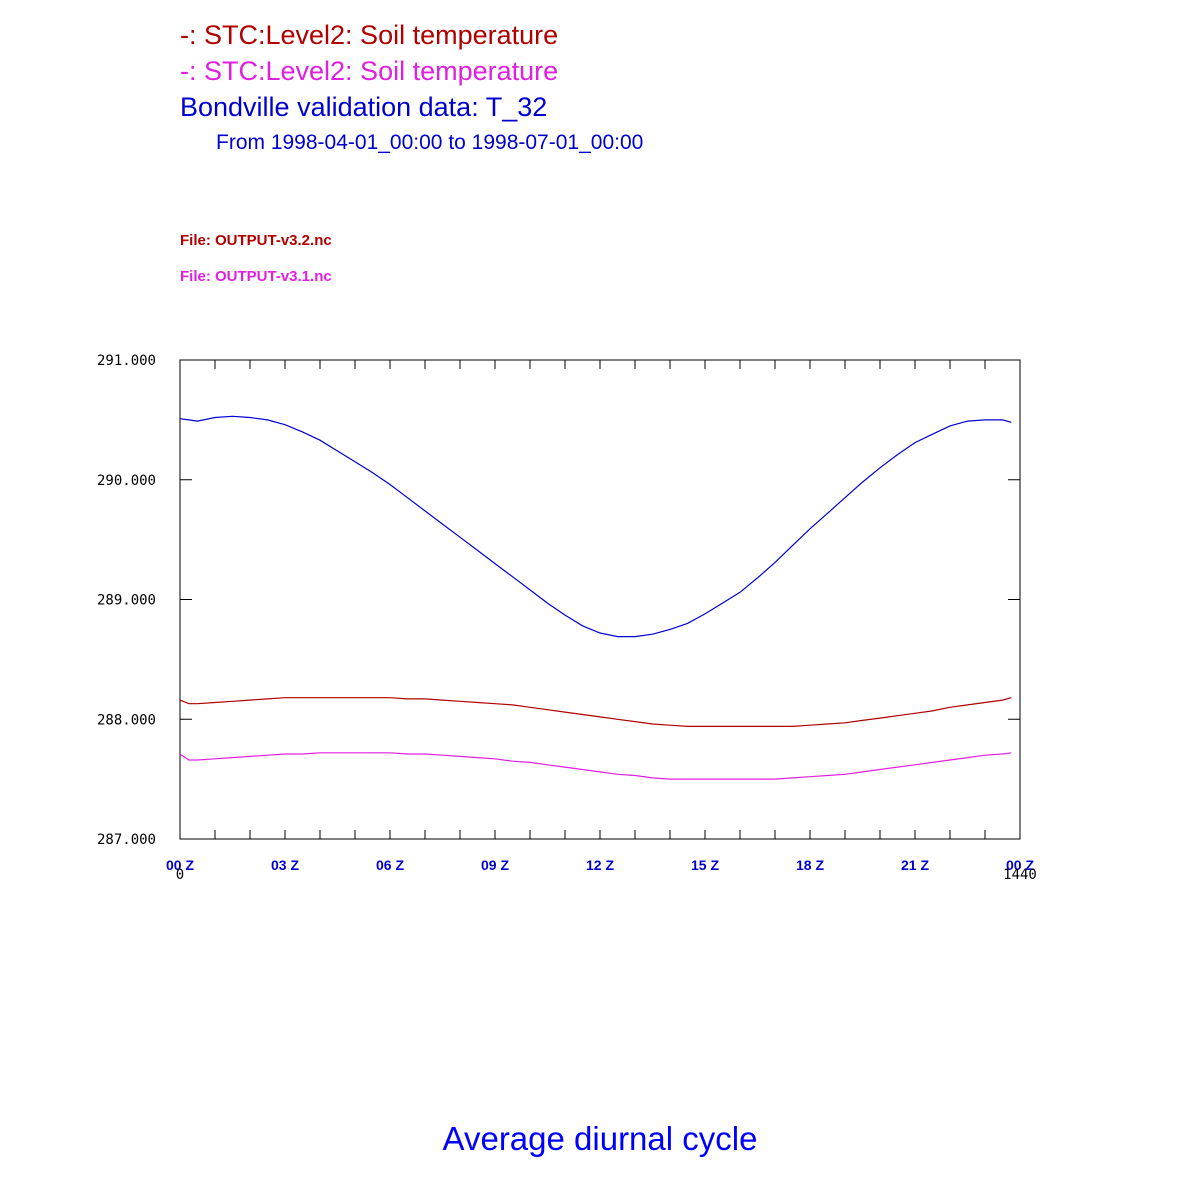 This screenshot has height=1200, width=1200. Describe the element at coordinates (1020, 875) in the screenshot. I see `x-range-end-label: 1440` at that location.